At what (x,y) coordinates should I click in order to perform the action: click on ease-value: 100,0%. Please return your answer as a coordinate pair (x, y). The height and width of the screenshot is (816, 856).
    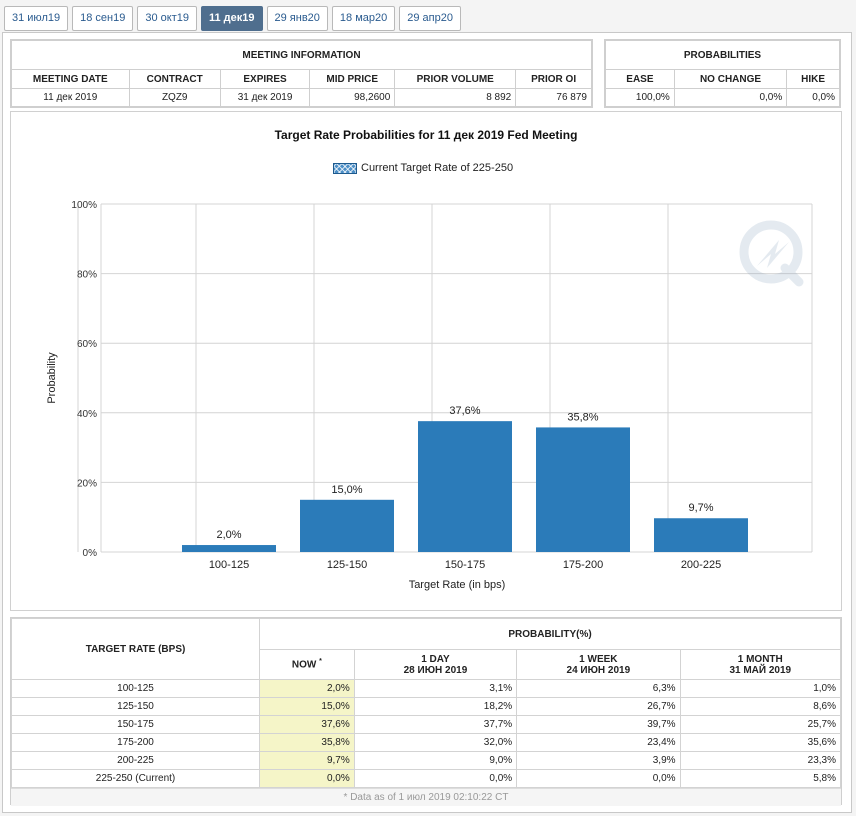
    Looking at the image, I should click on (640, 97).